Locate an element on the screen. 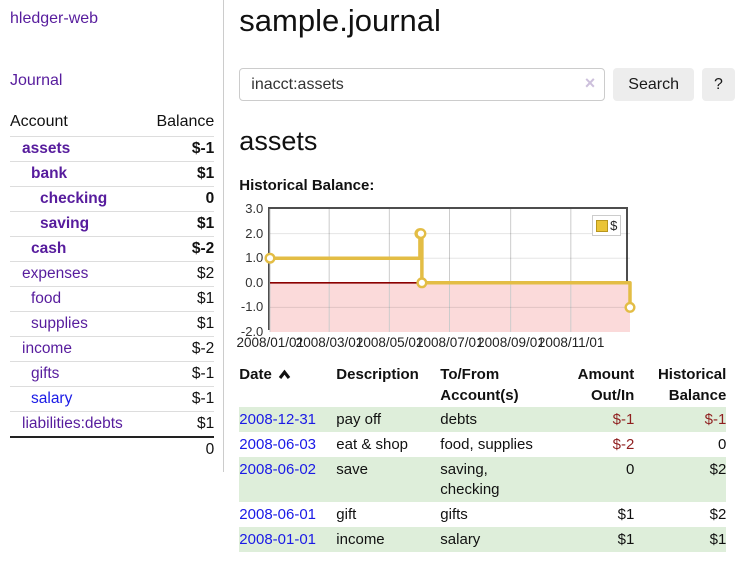 The image size is (742, 582). transaction-date-link: 2008-12-31 is located at coordinates (278, 419).